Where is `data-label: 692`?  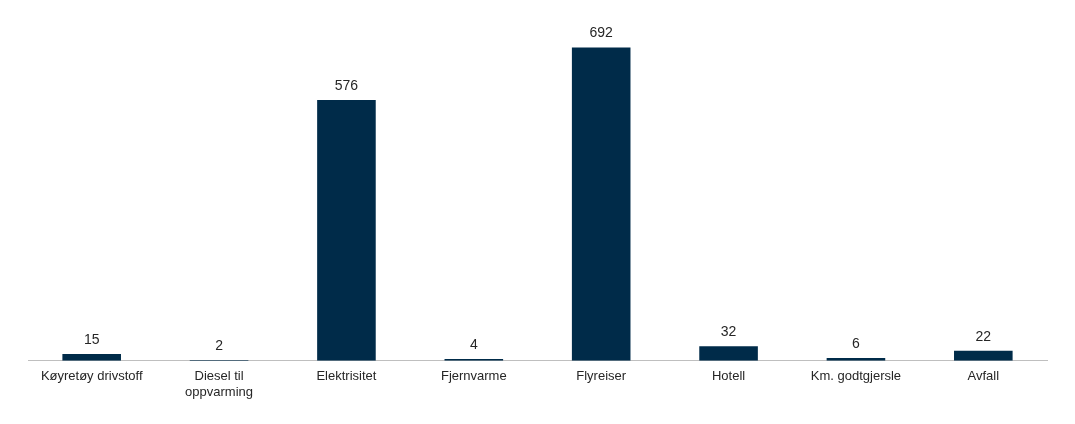
data-label: 692 is located at coordinates (601, 32).